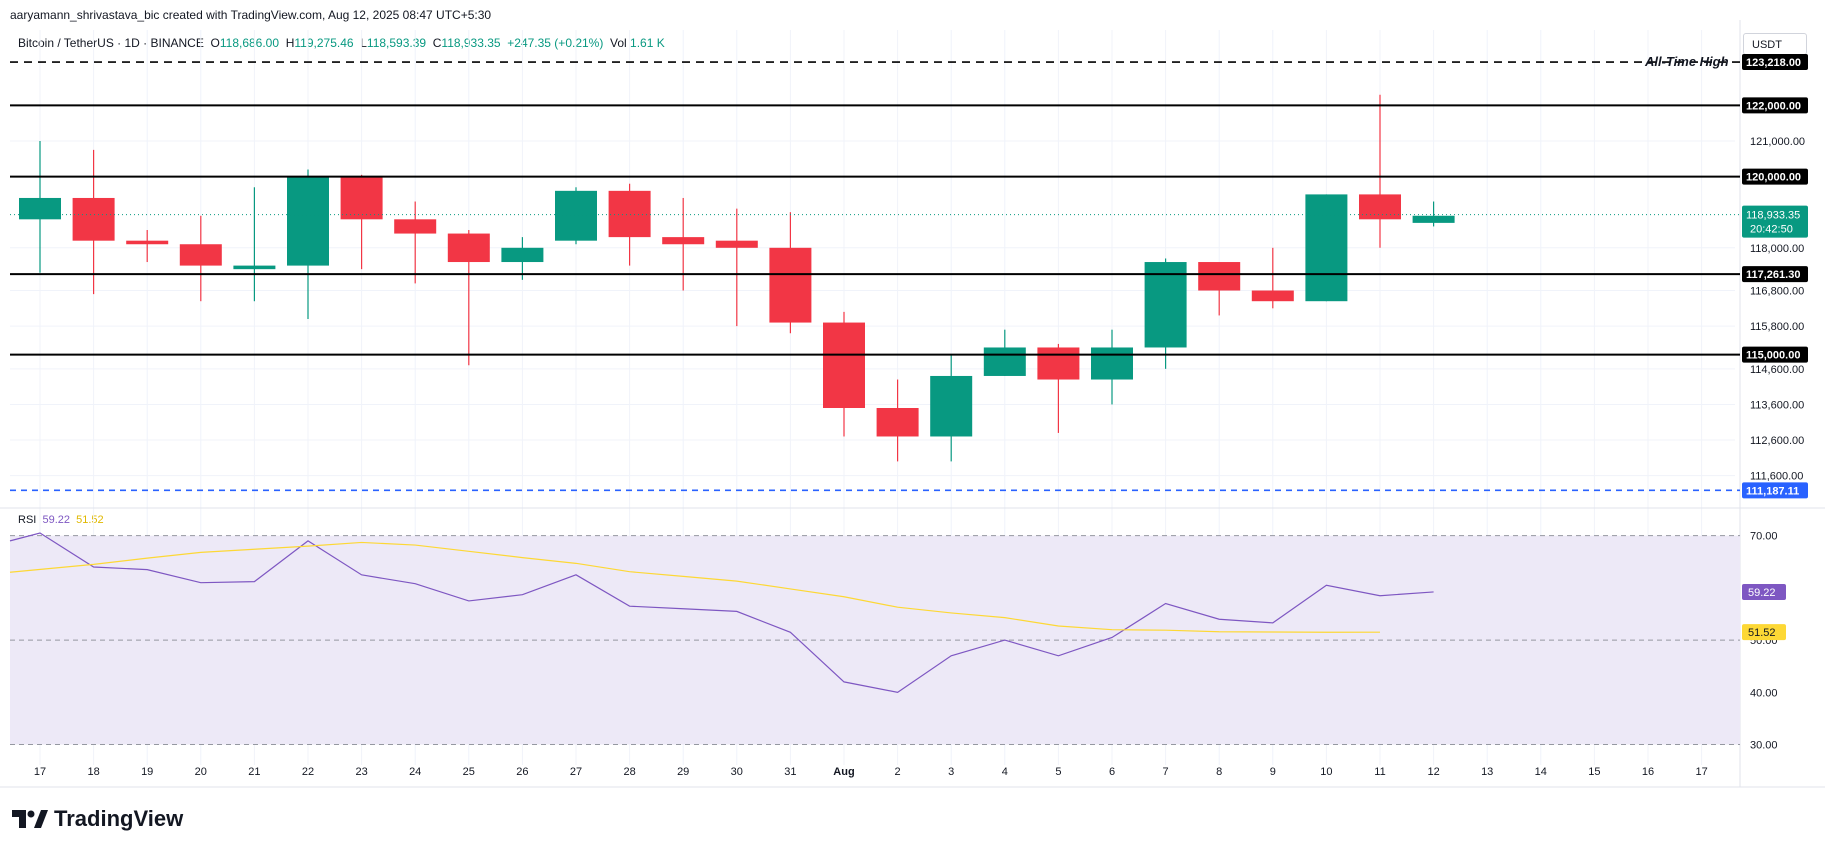 The width and height of the screenshot is (1825, 849). I want to click on time-tick-label: Aug, so click(843, 772).